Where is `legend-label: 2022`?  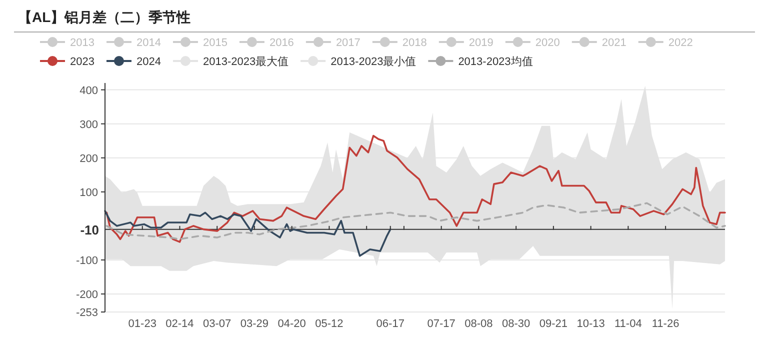 legend-label: 2022 is located at coordinates (680, 43).